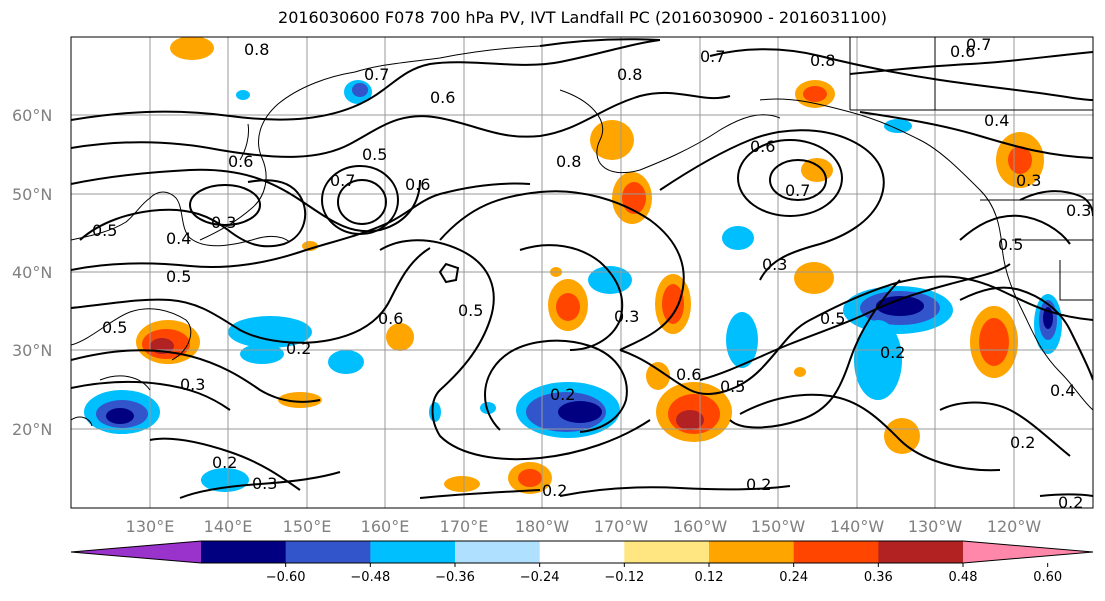  What do you see at coordinates (150, 526) in the screenshot?
I see `lon-label: 130°E` at bounding box center [150, 526].